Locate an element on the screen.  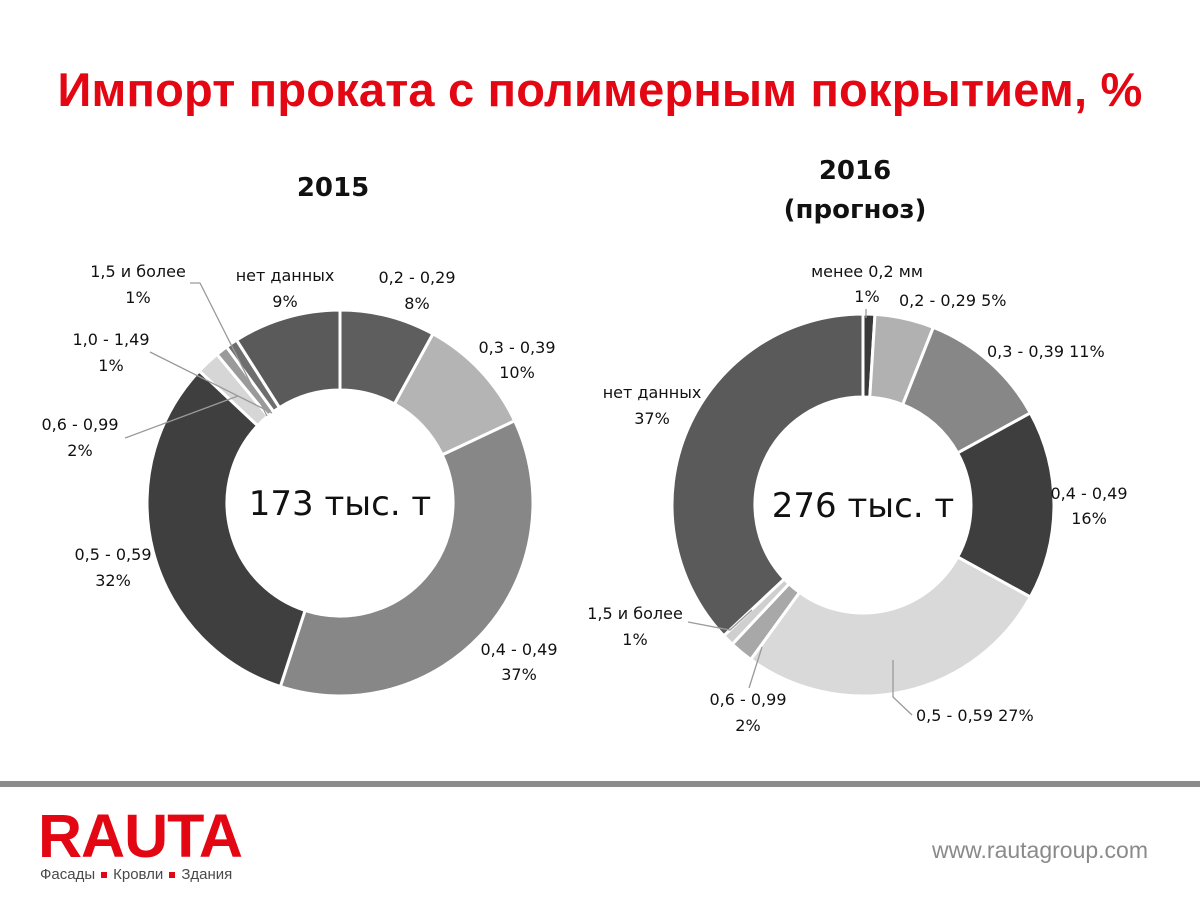
slice-label: 0,3 - 0,39 11% is located at coordinates (1046, 351).